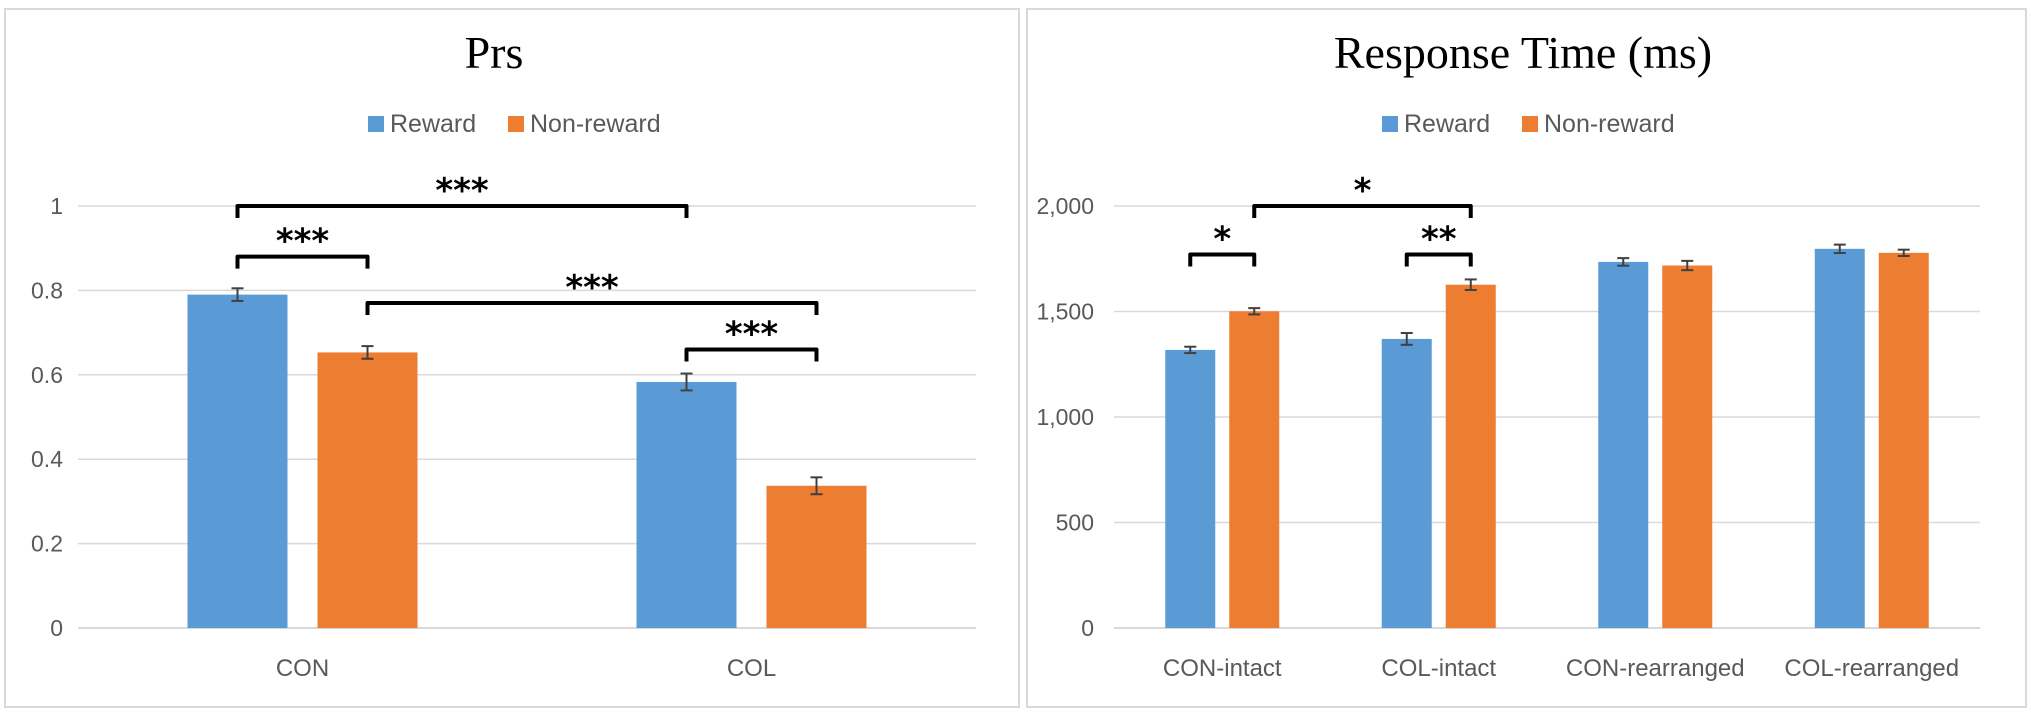 The width and height of the screenshot is (2031, 717). Describe the element at coordinates (1655, 668) in the screenshot. I see `category-label: CON-rearranged` at that location.